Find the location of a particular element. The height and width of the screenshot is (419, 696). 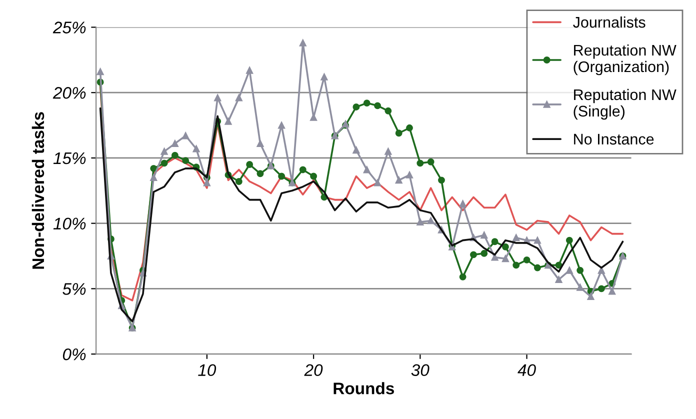

y-tick-label: 5% is located at coordinates (74, 289).